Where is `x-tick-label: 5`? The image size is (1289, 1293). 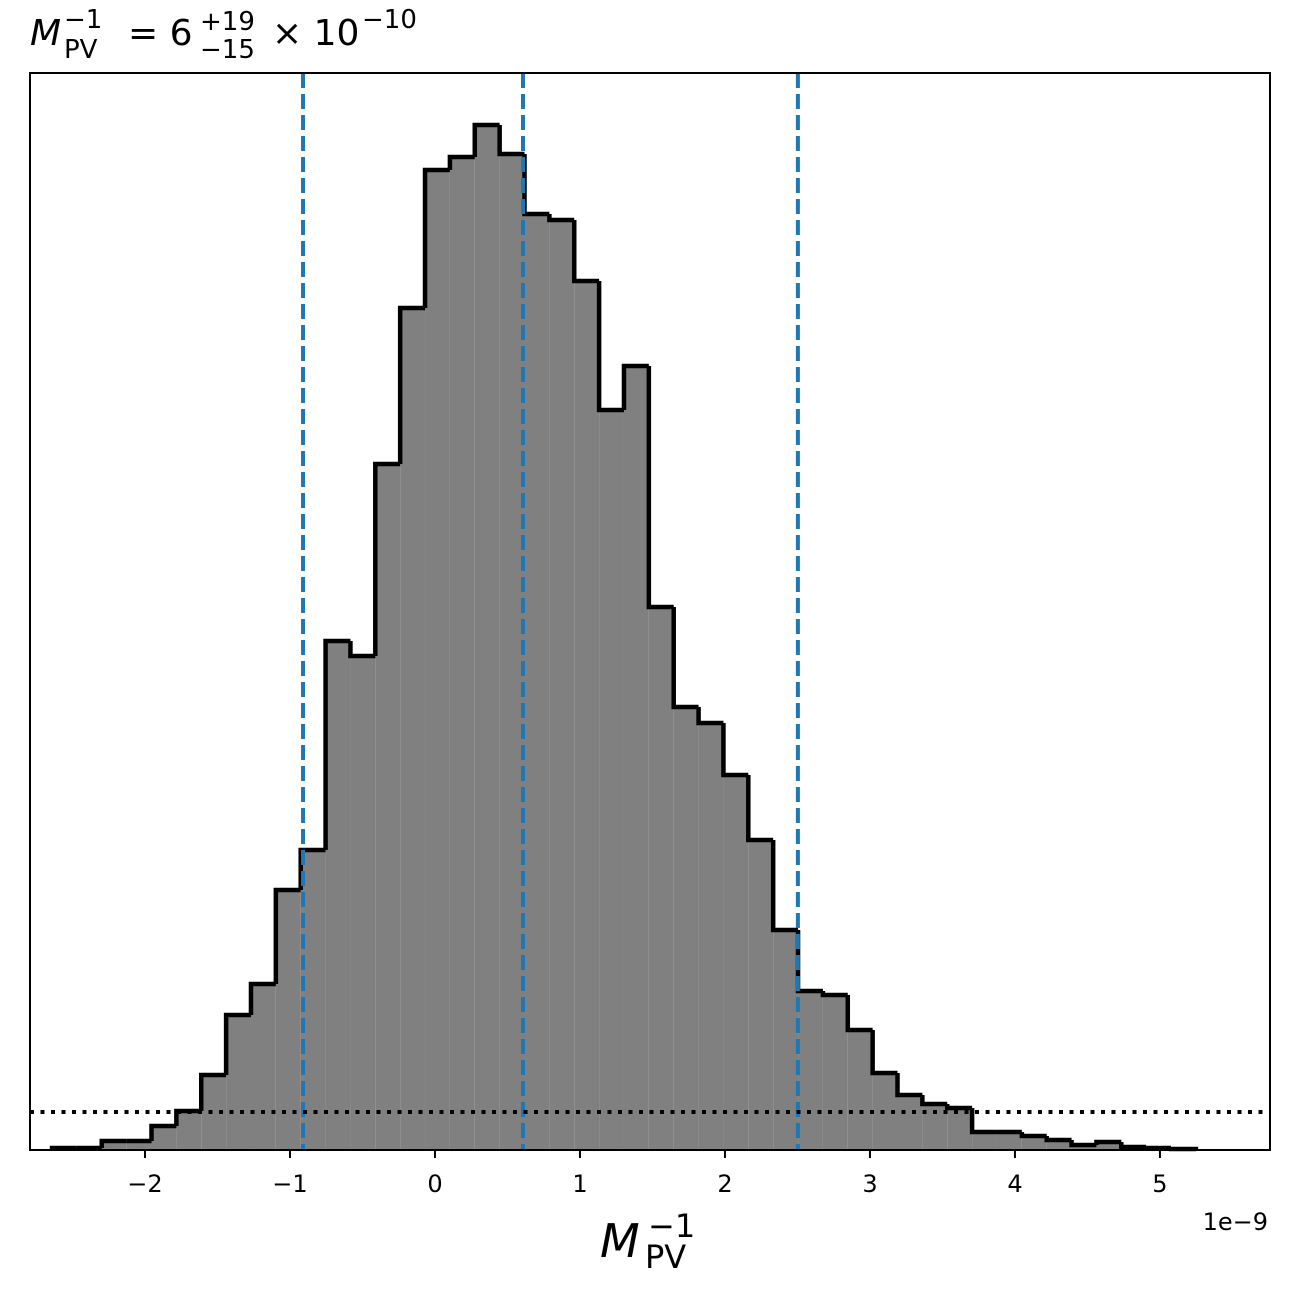 x-tick-label: 5 is located at coordinates (1159, 1184).